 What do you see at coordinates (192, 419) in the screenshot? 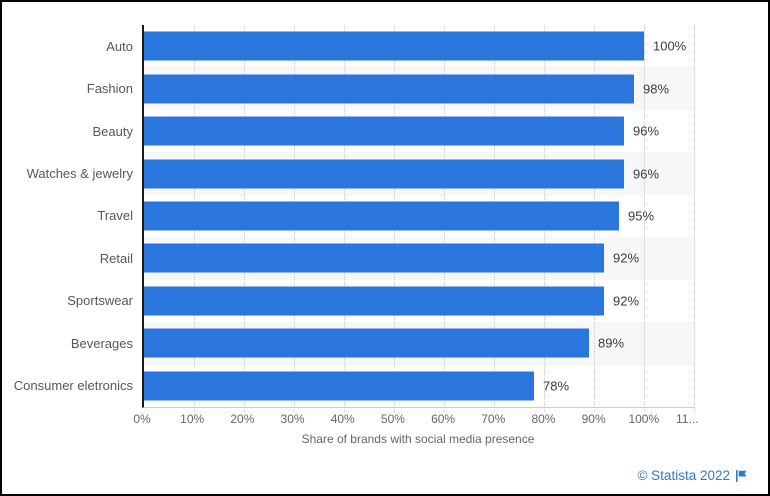
I see `x-tick-label: 10%` at bounding box center [192, 419].